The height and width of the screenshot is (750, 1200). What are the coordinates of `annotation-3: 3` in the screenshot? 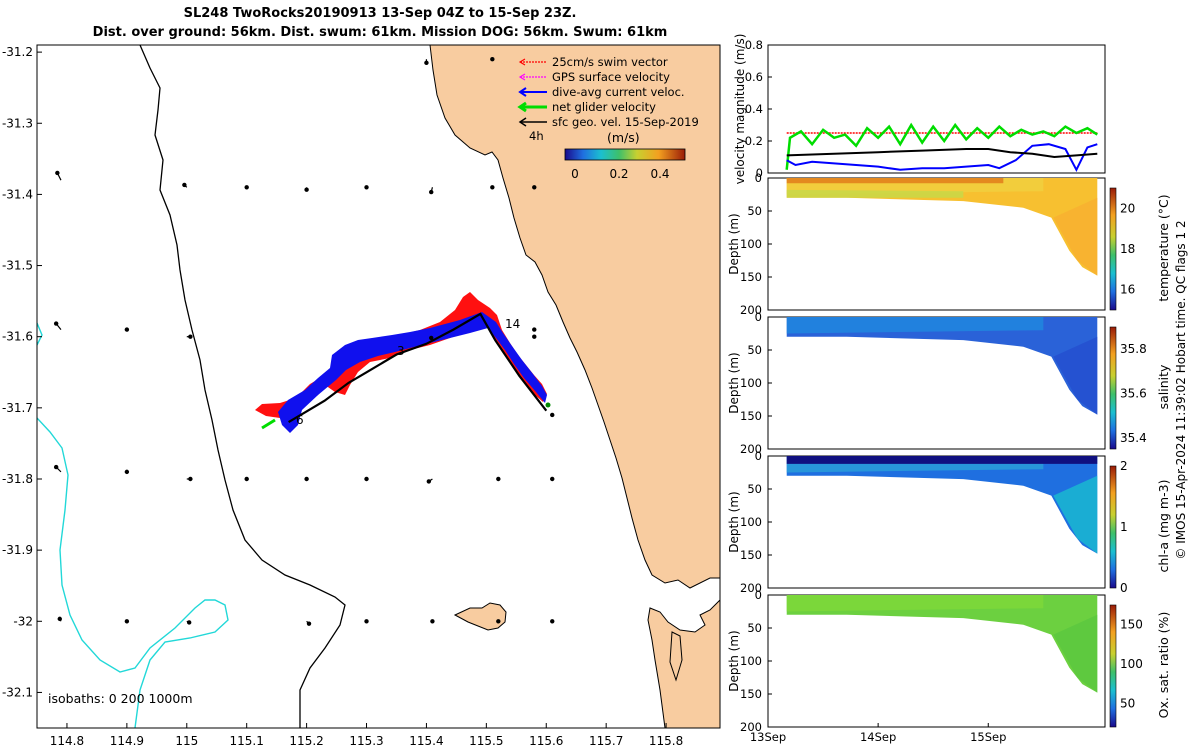 It's located at (401, 351).